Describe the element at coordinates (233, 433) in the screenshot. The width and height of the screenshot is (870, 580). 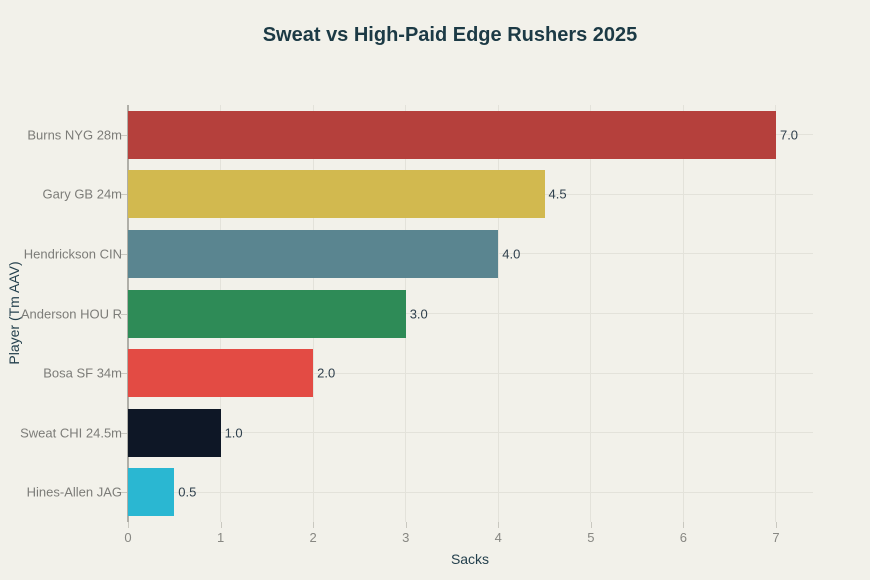
I see `bar-value-label: 1.0` at that location.